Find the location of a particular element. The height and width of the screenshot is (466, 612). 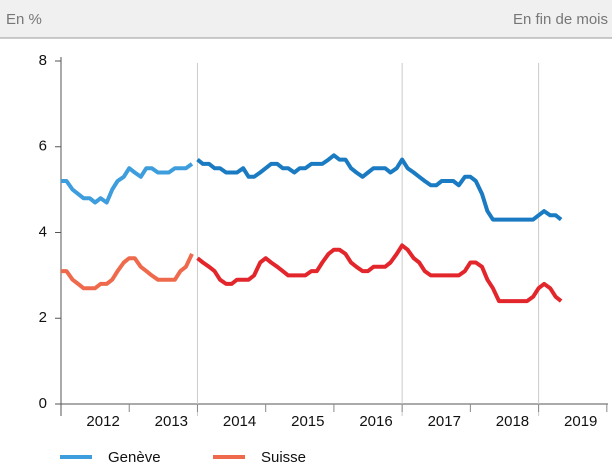

x-tick-label: 2016 is located at coordinates (375, 421).